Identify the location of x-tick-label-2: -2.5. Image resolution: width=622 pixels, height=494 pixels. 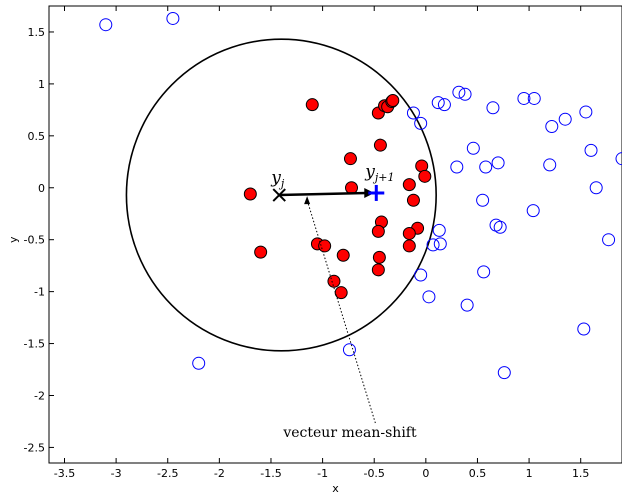
(167, 473).